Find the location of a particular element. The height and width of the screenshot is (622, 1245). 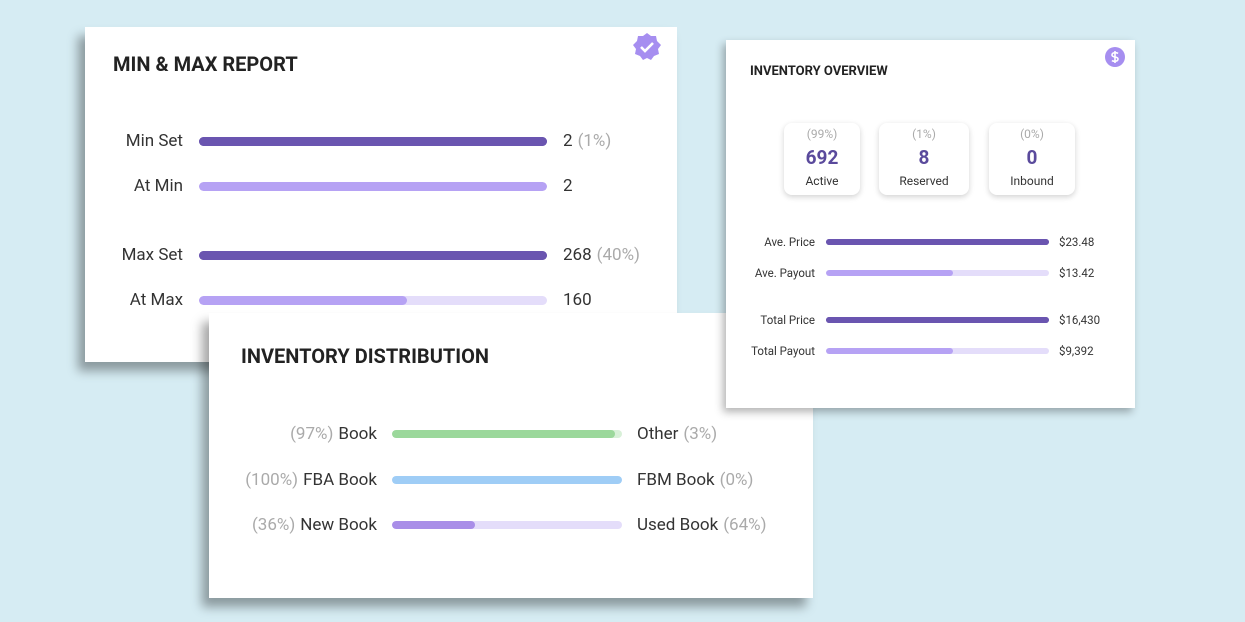

row-label: At Max is located at coordinates (156, 300).